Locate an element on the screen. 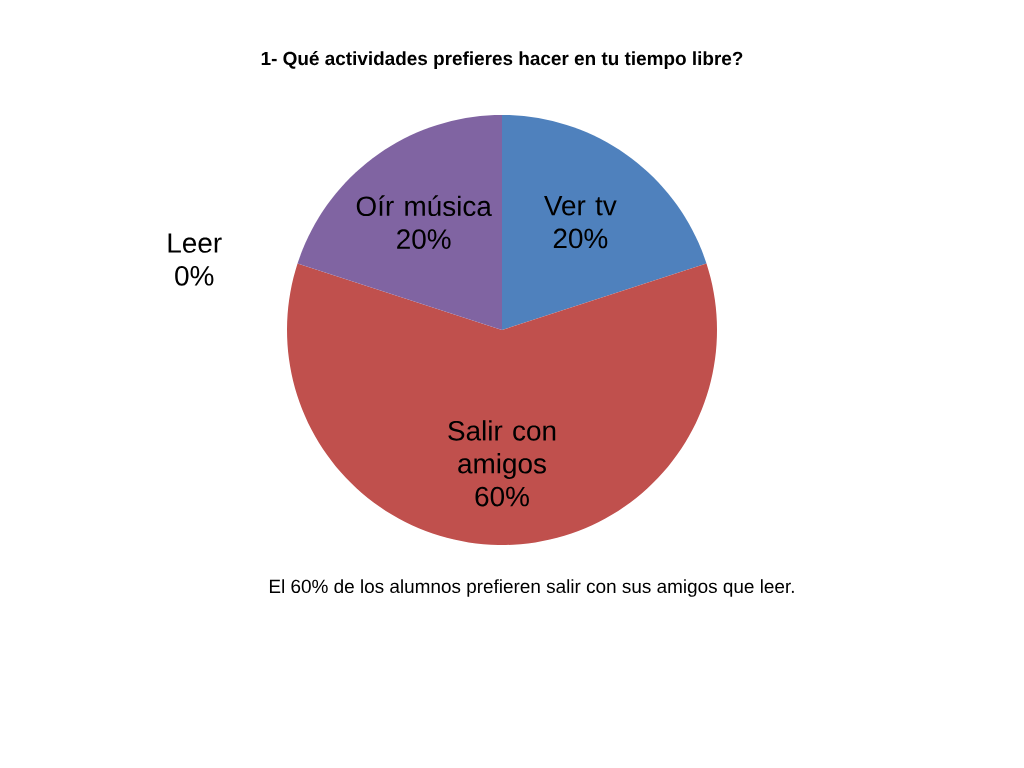 Image resolution: width=1024 pixels, height=768 pixels. category-label: Leer is located at coordinates (195, 243).